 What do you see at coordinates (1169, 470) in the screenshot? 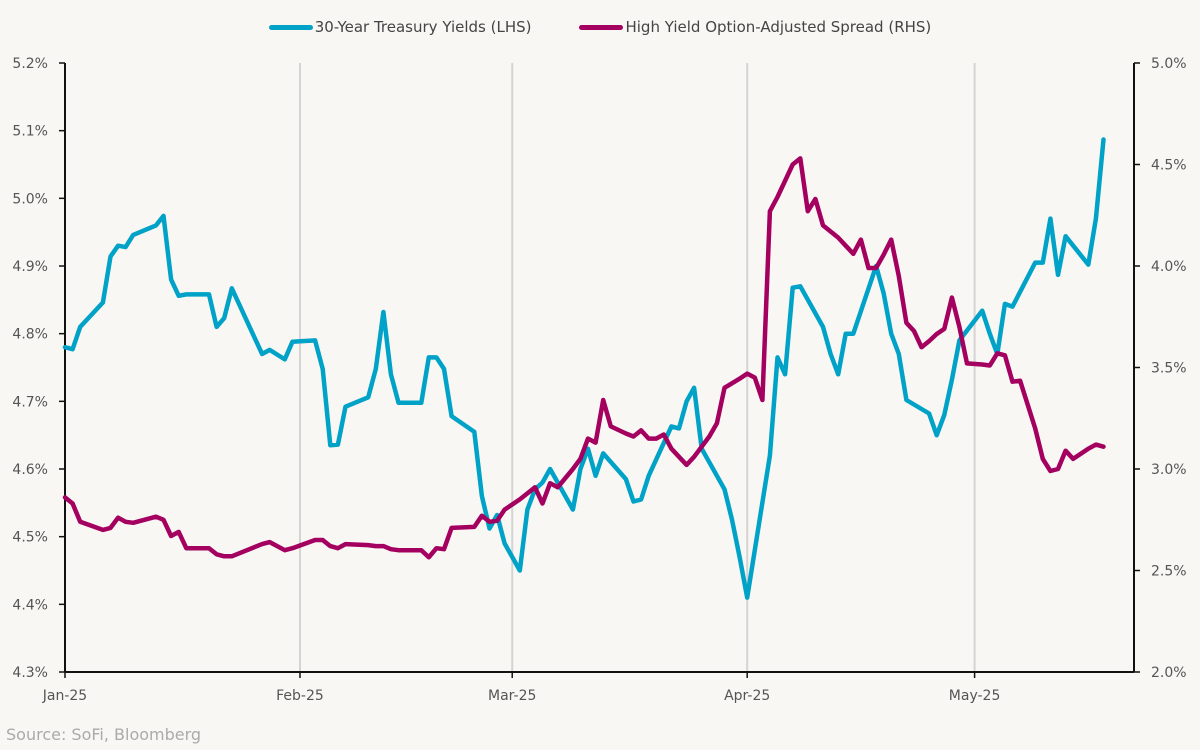
I see `y-right-tick-label: 3.0%` at bounding box center [1169, 470].